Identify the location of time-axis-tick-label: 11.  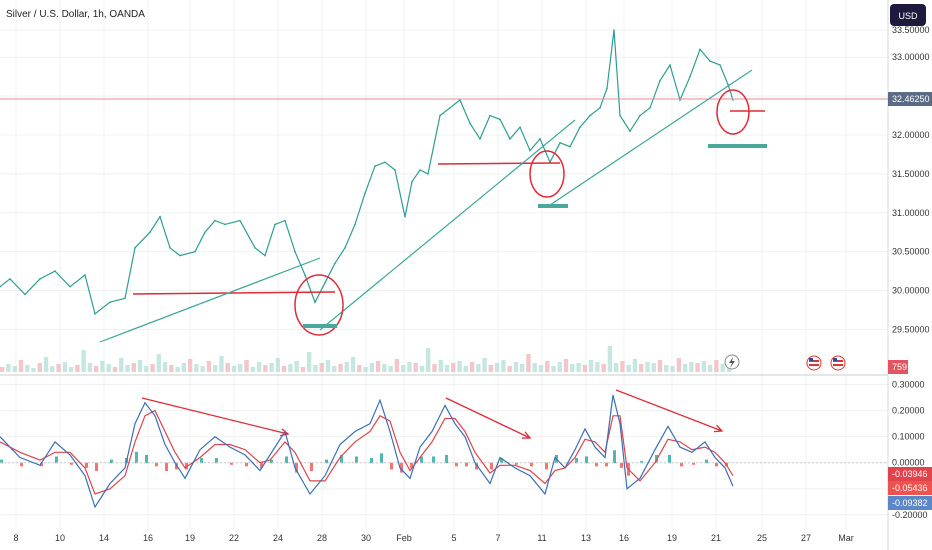
(541, 538).